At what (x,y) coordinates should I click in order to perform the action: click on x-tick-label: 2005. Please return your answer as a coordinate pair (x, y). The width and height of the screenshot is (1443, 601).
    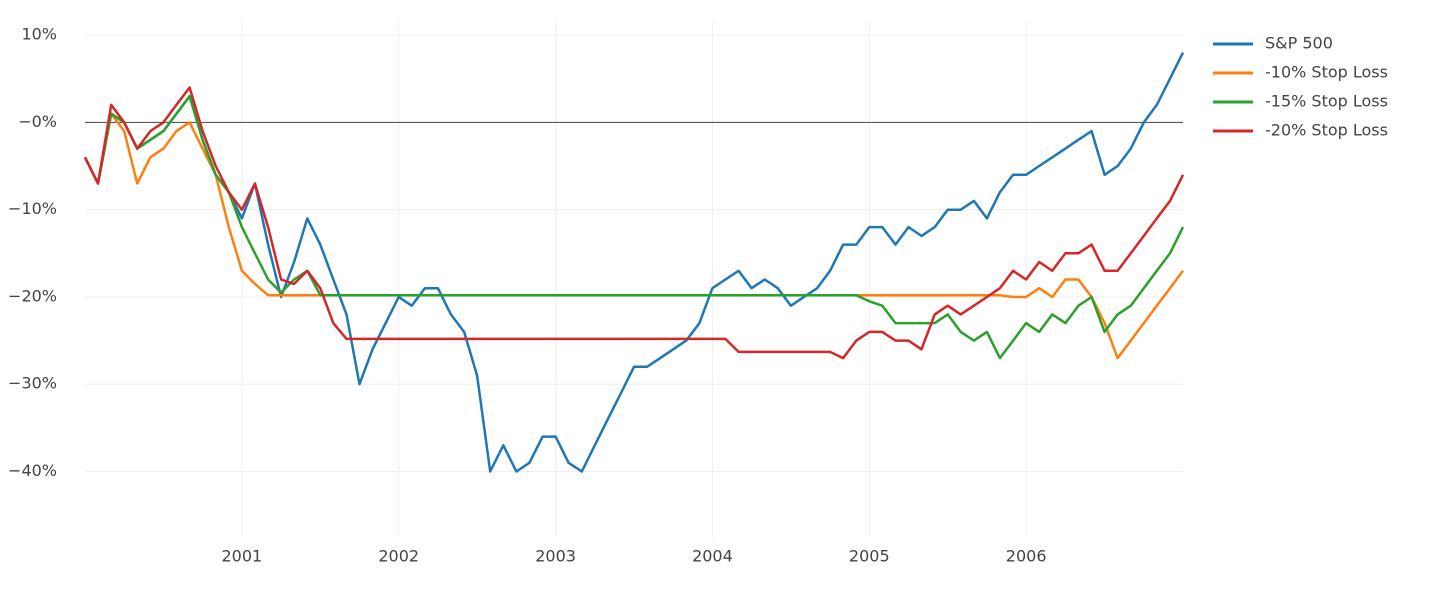
    Looking at the image, I should click on (869, 556).